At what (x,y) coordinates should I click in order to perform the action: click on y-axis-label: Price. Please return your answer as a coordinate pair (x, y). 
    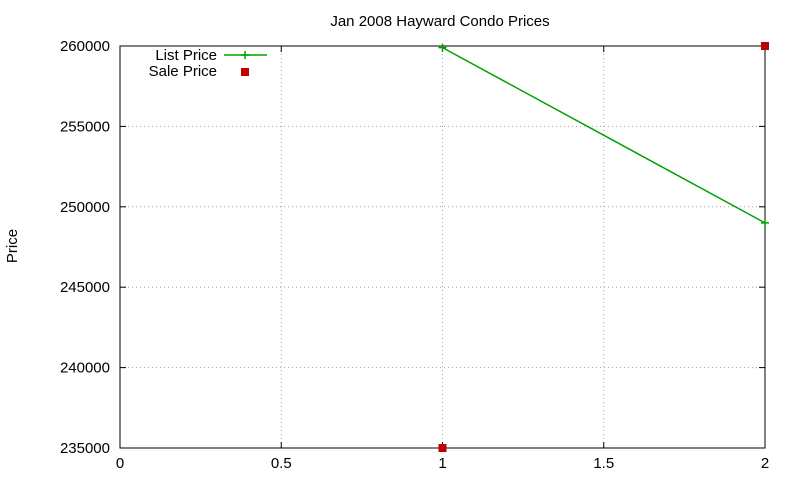
    Looking at the image, I should click on (12, 246).